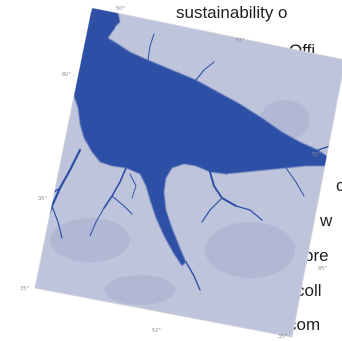  What do you see at coordinates (106, 21) in the screenshot?
I see `reservoir-north-arm` at bounding box center [106, 21].